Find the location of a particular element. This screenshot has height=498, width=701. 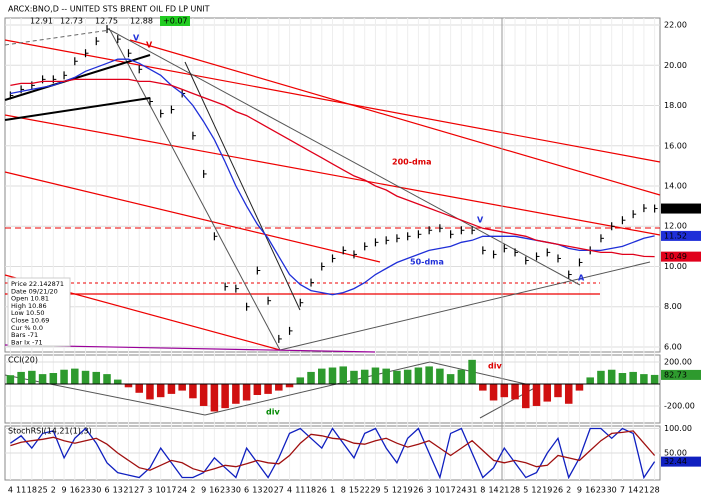

x-tick-label: 23 is located at coordinates (85, 490).